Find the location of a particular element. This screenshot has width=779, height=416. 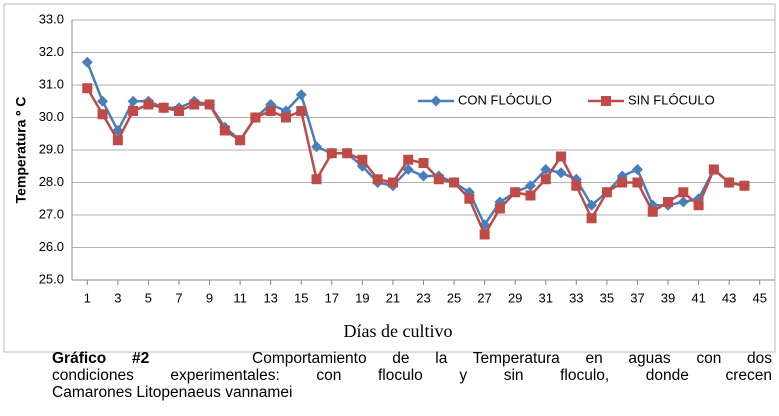

legend-label: CON FLÓCULO is located at coordinates (505, 99).